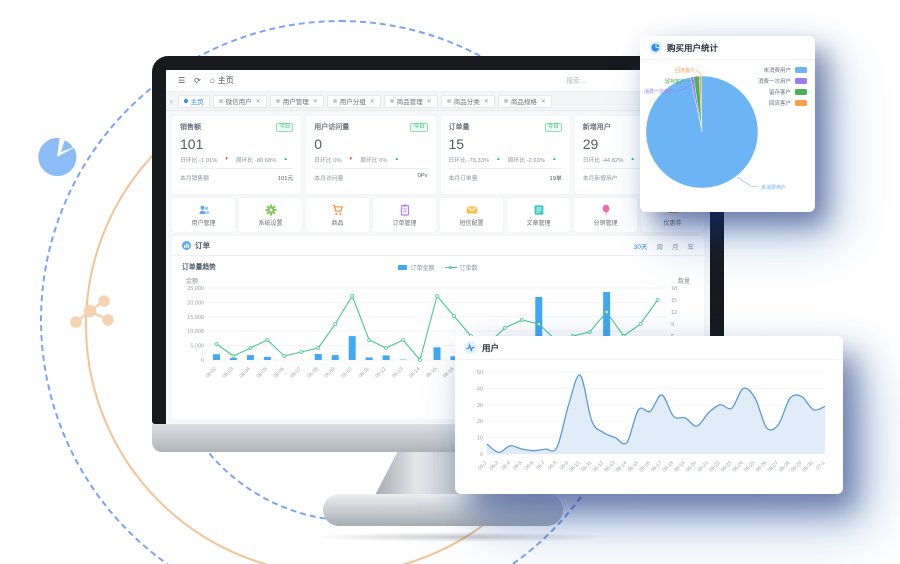 The width and height of the screenshot is (900, 564). I want to click on stat-title: 新增用户, so click(596, 127).